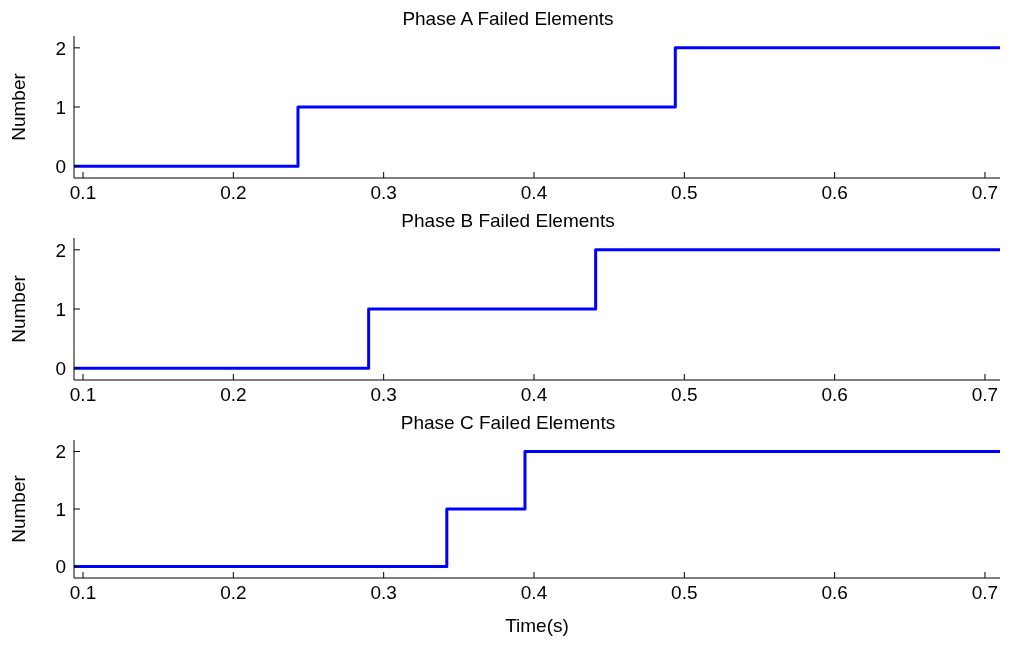 The image size is (1024, 654). What do you see at coordinates (537, 625) in the screenshot?
I see `x-axis-title: Time(s)` at bounding box center [537, 625].